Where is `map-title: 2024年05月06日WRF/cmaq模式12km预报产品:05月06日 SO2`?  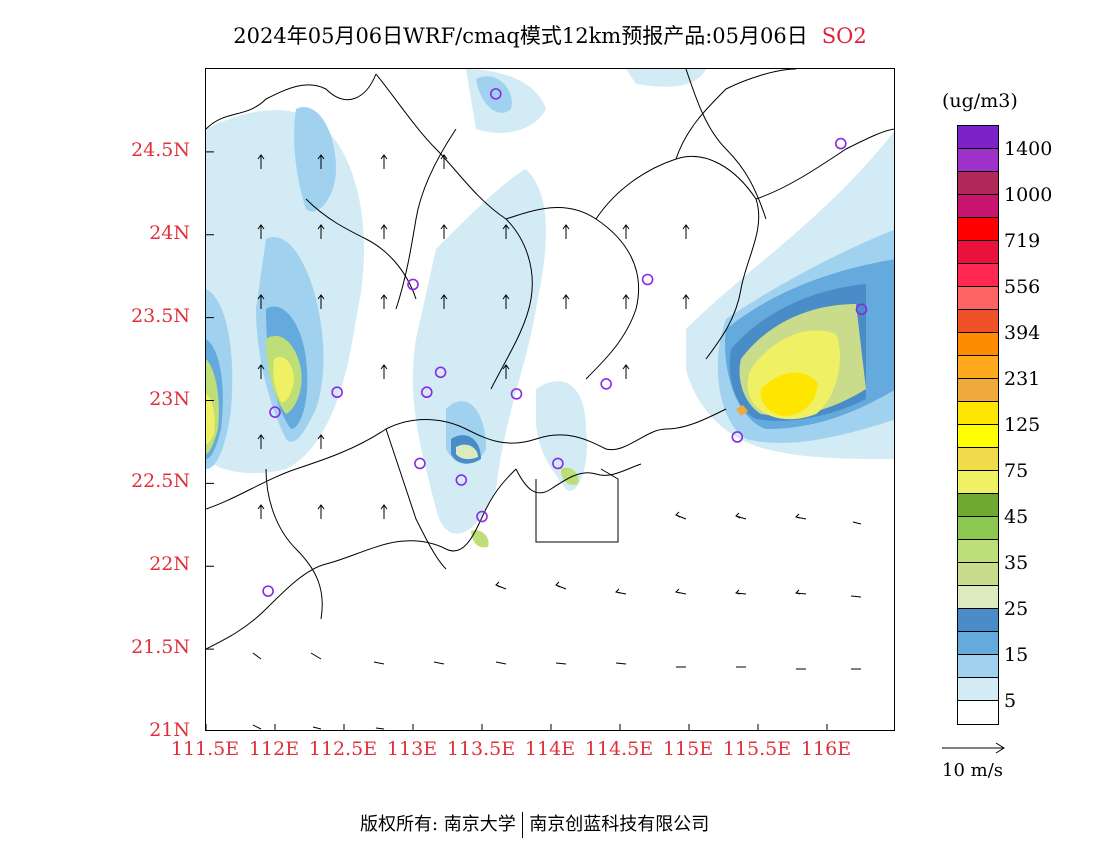 map-title: 2024年05月06日WRF/cmaq模式12km预报产品:05月06日 SO2 is located at coordinates (550, 35).